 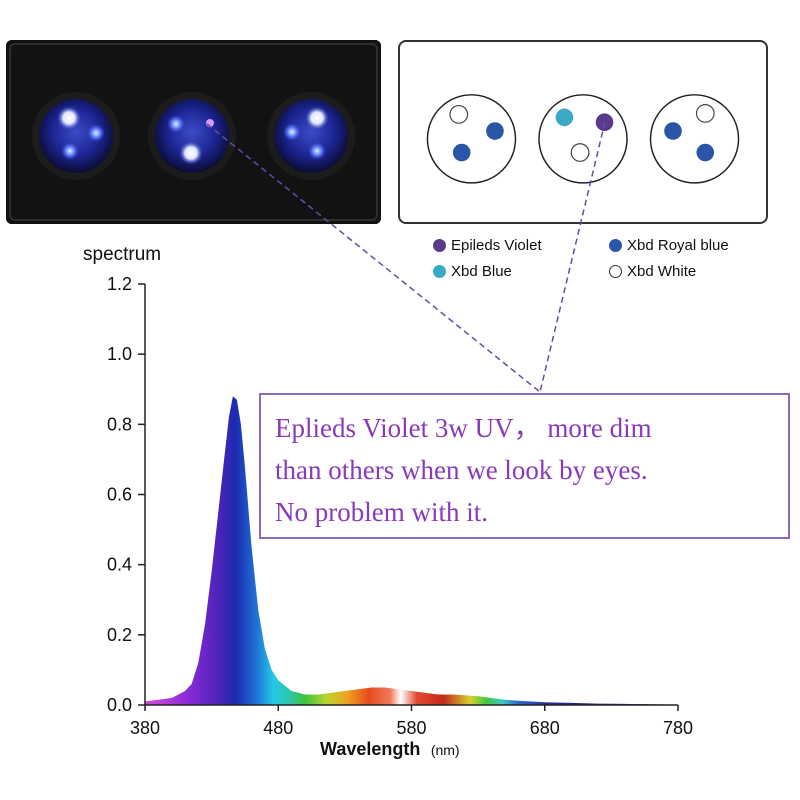 What do you see at coordinates (370, 749) in the screenshot?
I see `x-axis-title: Wavelength` at bounding box center [370, 749].